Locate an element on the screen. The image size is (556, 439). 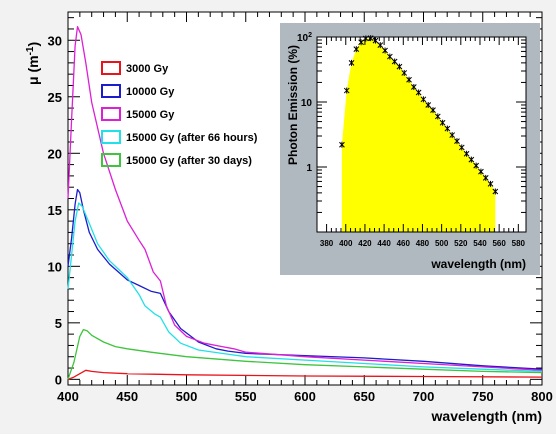
inset-y-tick-label: 10 is located at coordinates (307, 103).